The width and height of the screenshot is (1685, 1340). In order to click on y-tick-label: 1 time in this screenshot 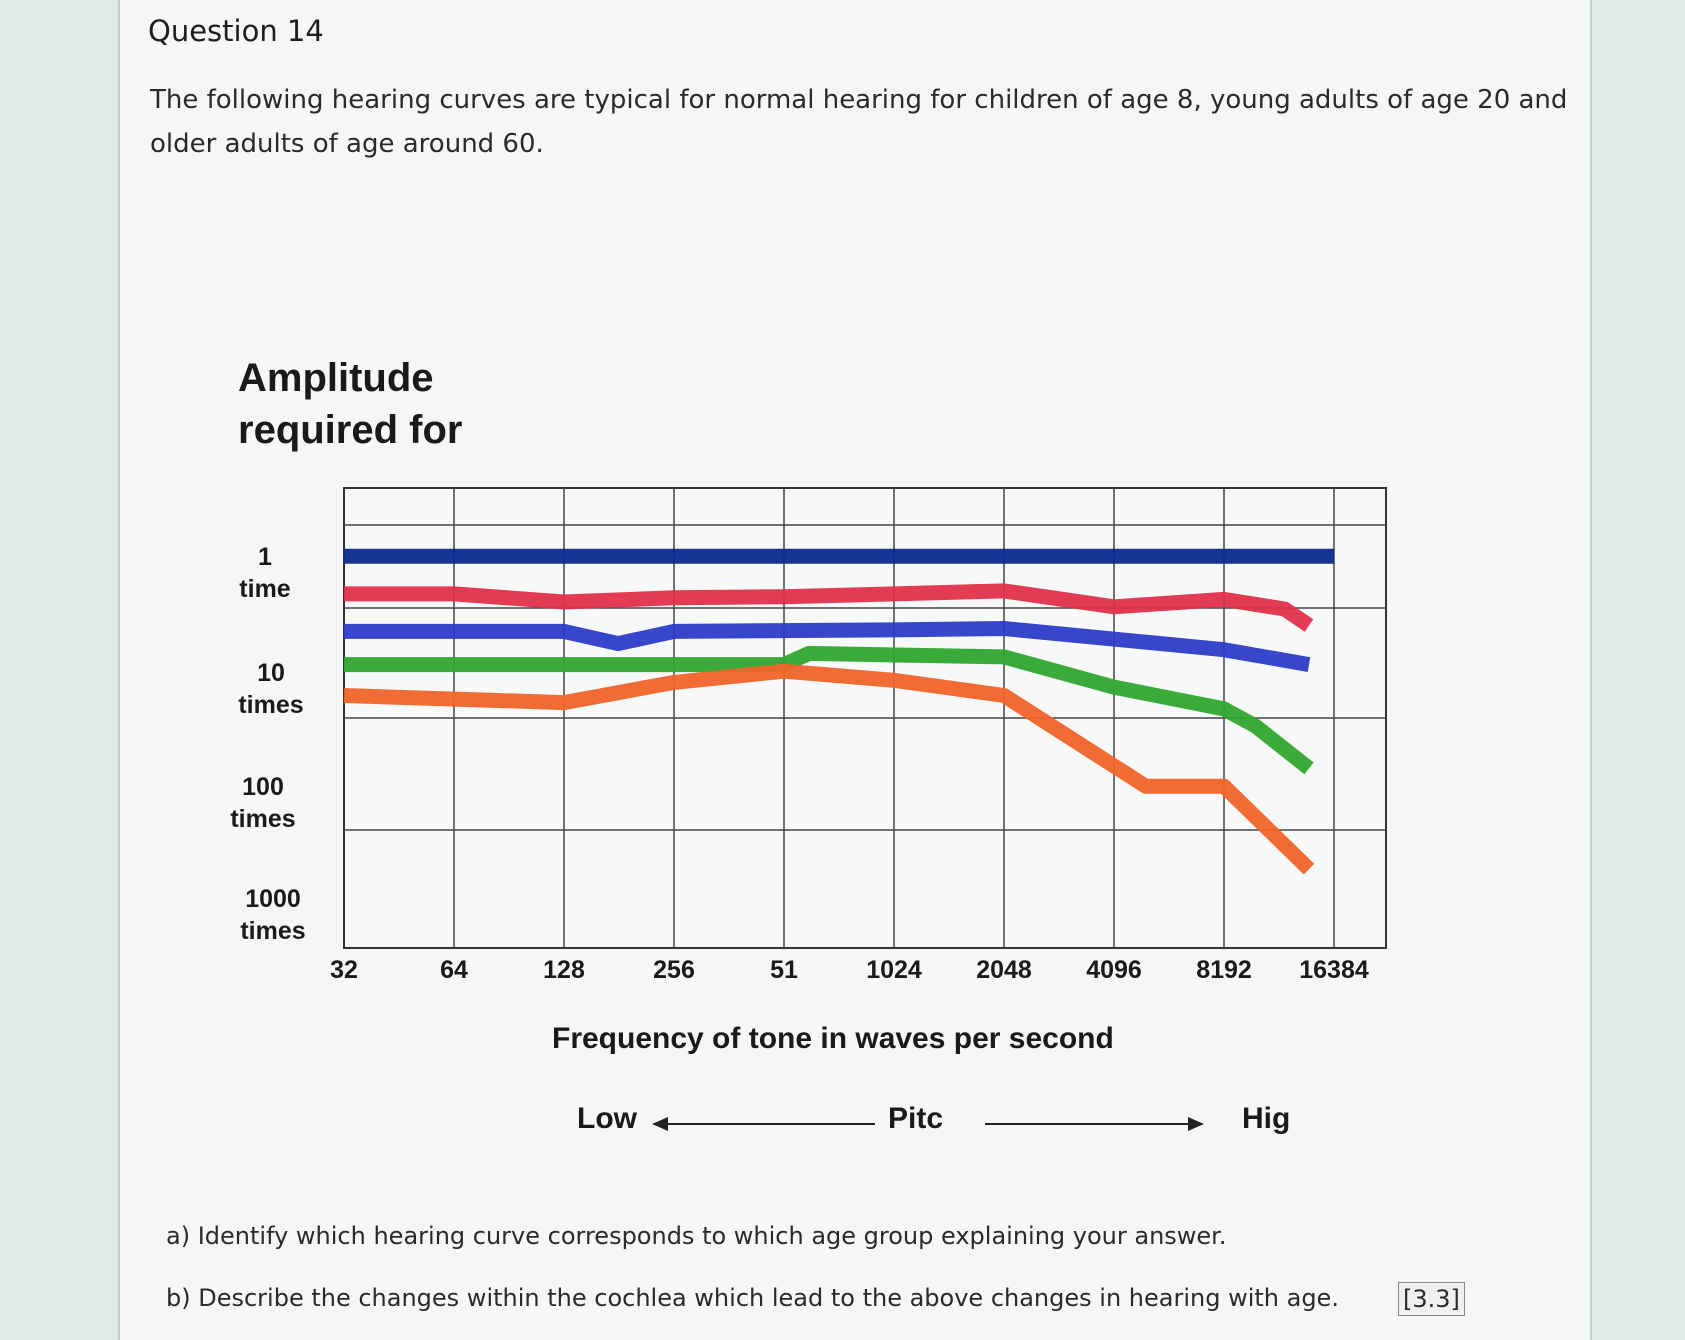, I will do `click(265, 573)`.